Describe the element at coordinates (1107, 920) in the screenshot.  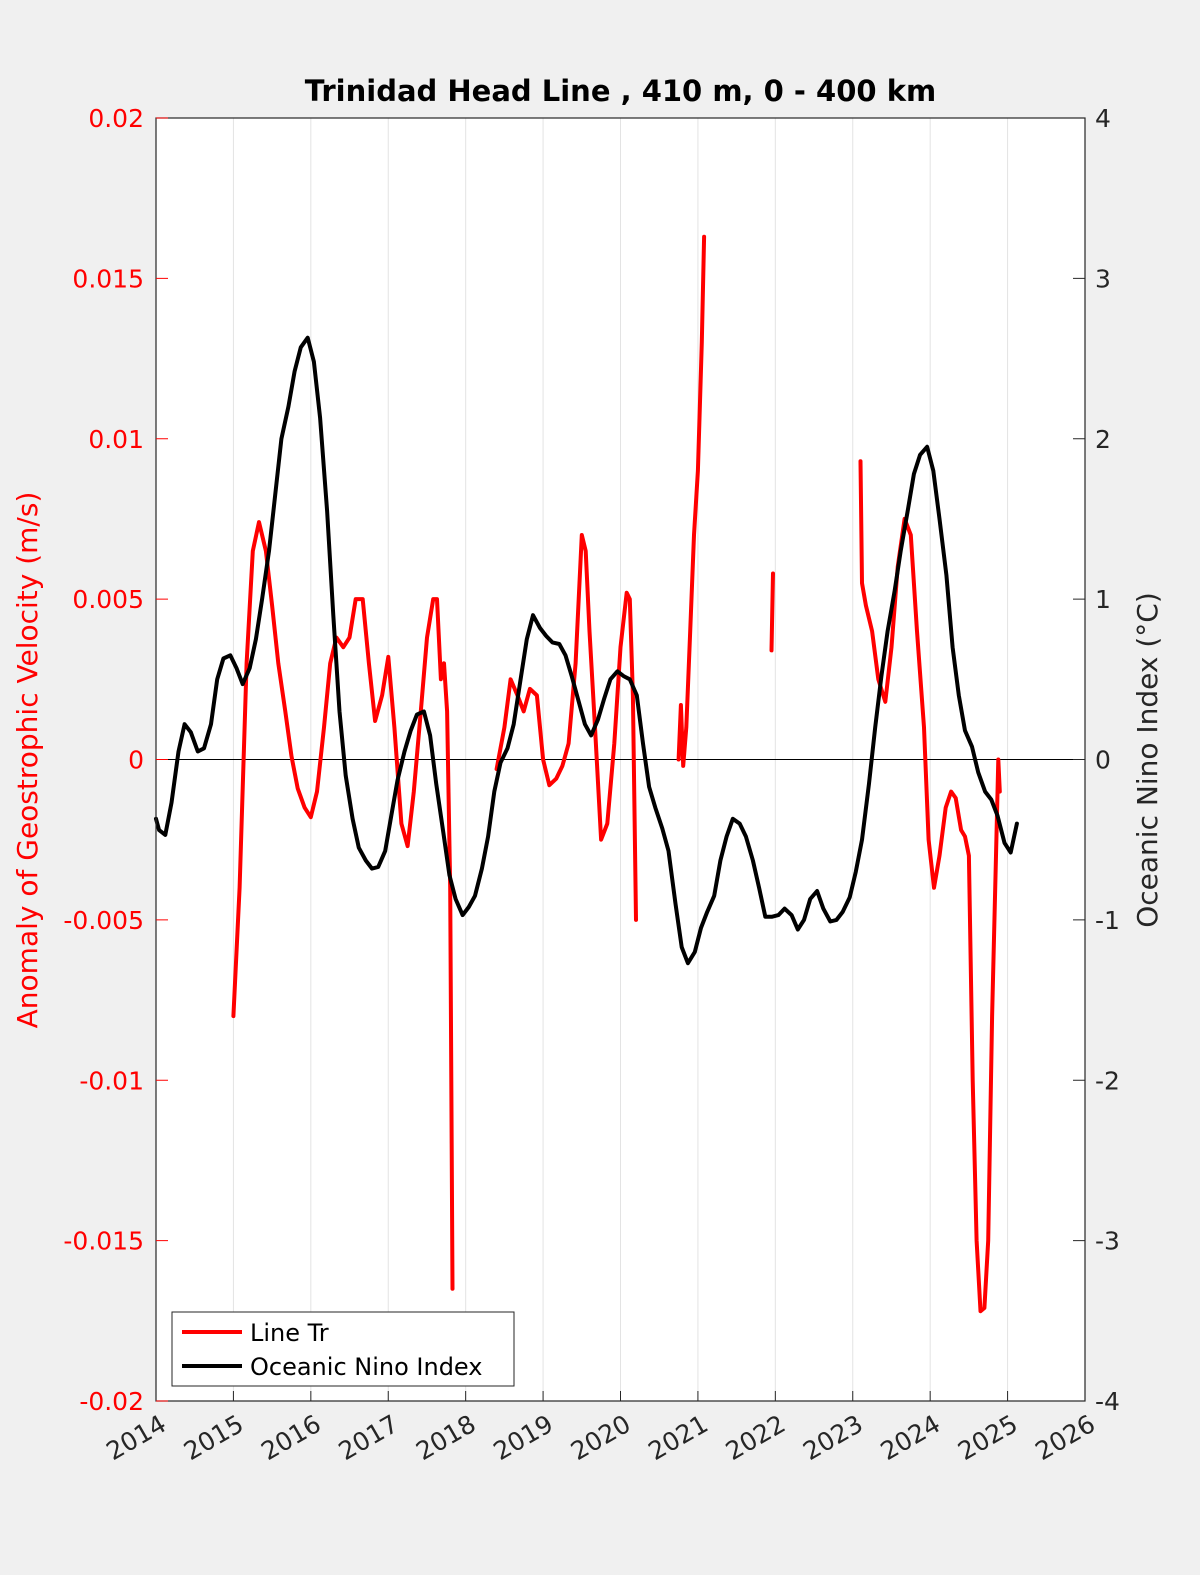
I see `y-right-tick-label: -1` at that location.